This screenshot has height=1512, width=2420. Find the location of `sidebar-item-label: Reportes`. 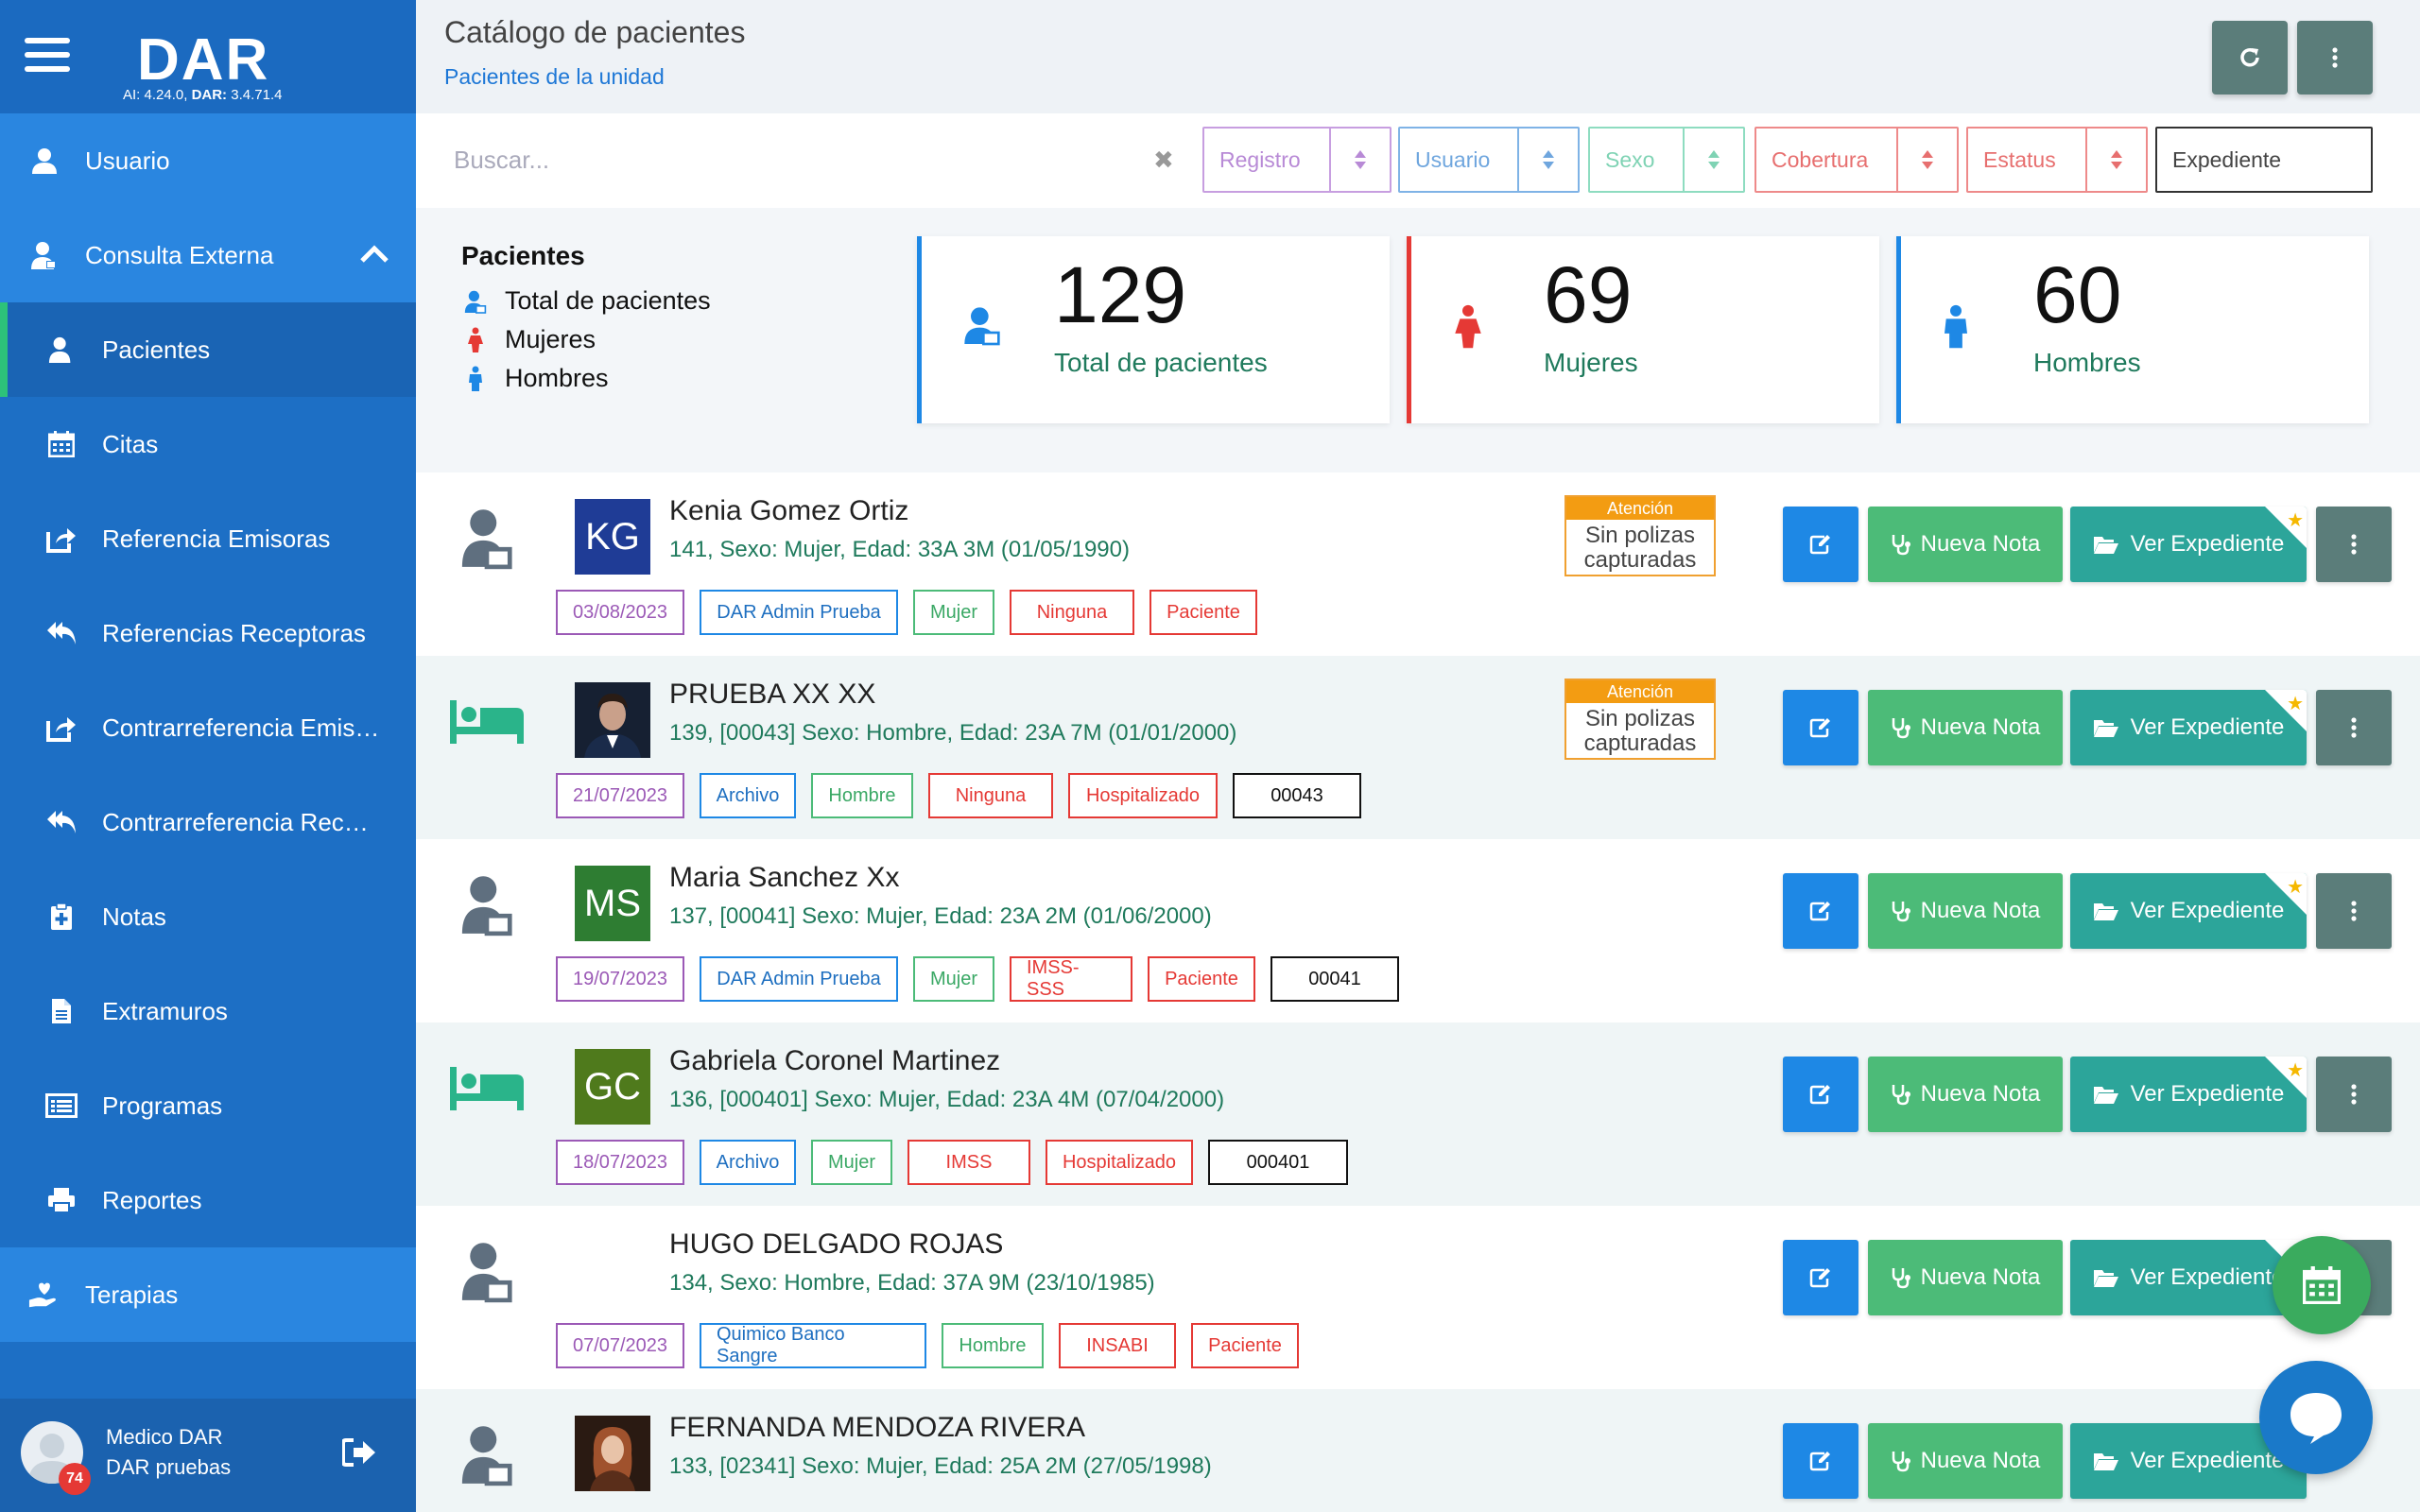

sidebar-item-label: Reportes is located at coordinates (152, 1199).